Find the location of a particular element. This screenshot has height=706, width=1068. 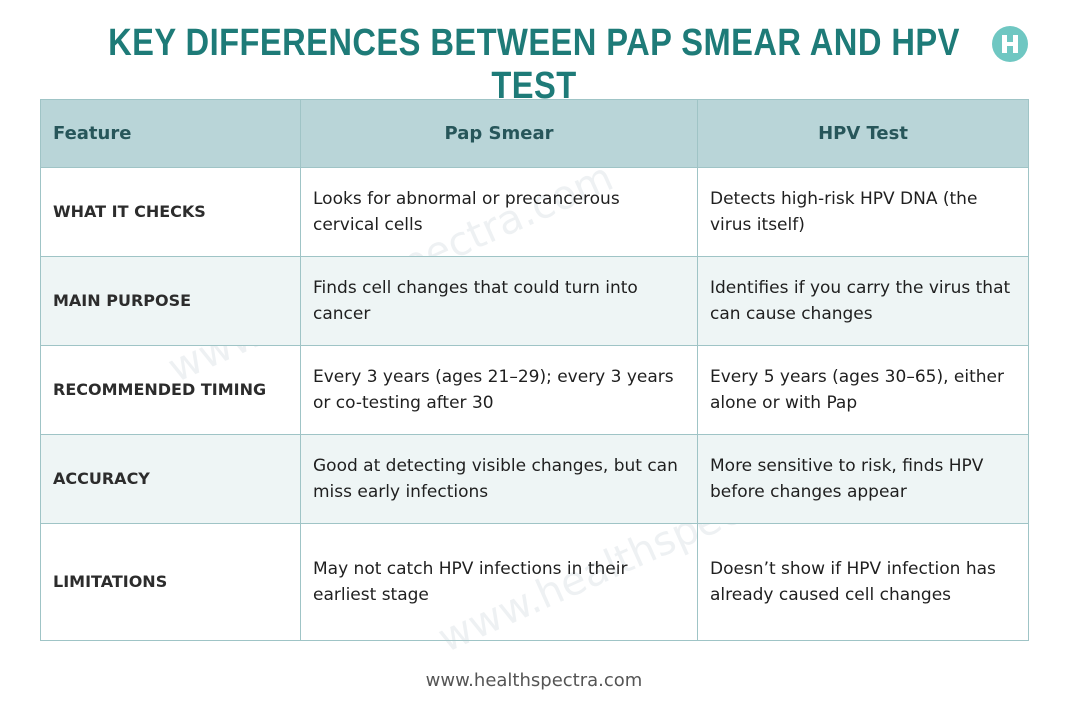

feature-cell: LIMITATIONS is located at coordinates (170, 582).